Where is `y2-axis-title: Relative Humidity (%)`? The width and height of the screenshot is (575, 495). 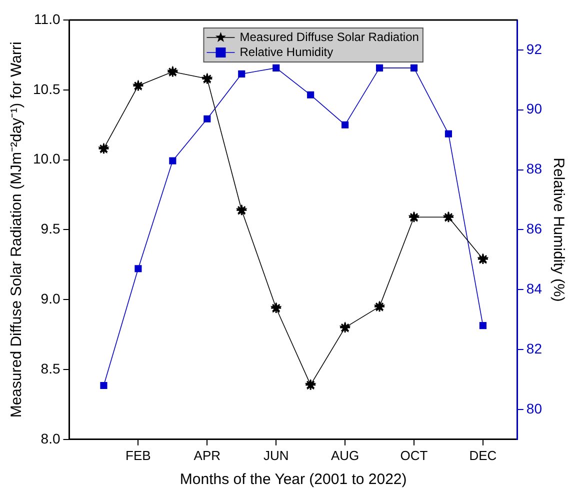
y2-axis-title: Relative Humidity (%) is located at coordinates (558, 230).